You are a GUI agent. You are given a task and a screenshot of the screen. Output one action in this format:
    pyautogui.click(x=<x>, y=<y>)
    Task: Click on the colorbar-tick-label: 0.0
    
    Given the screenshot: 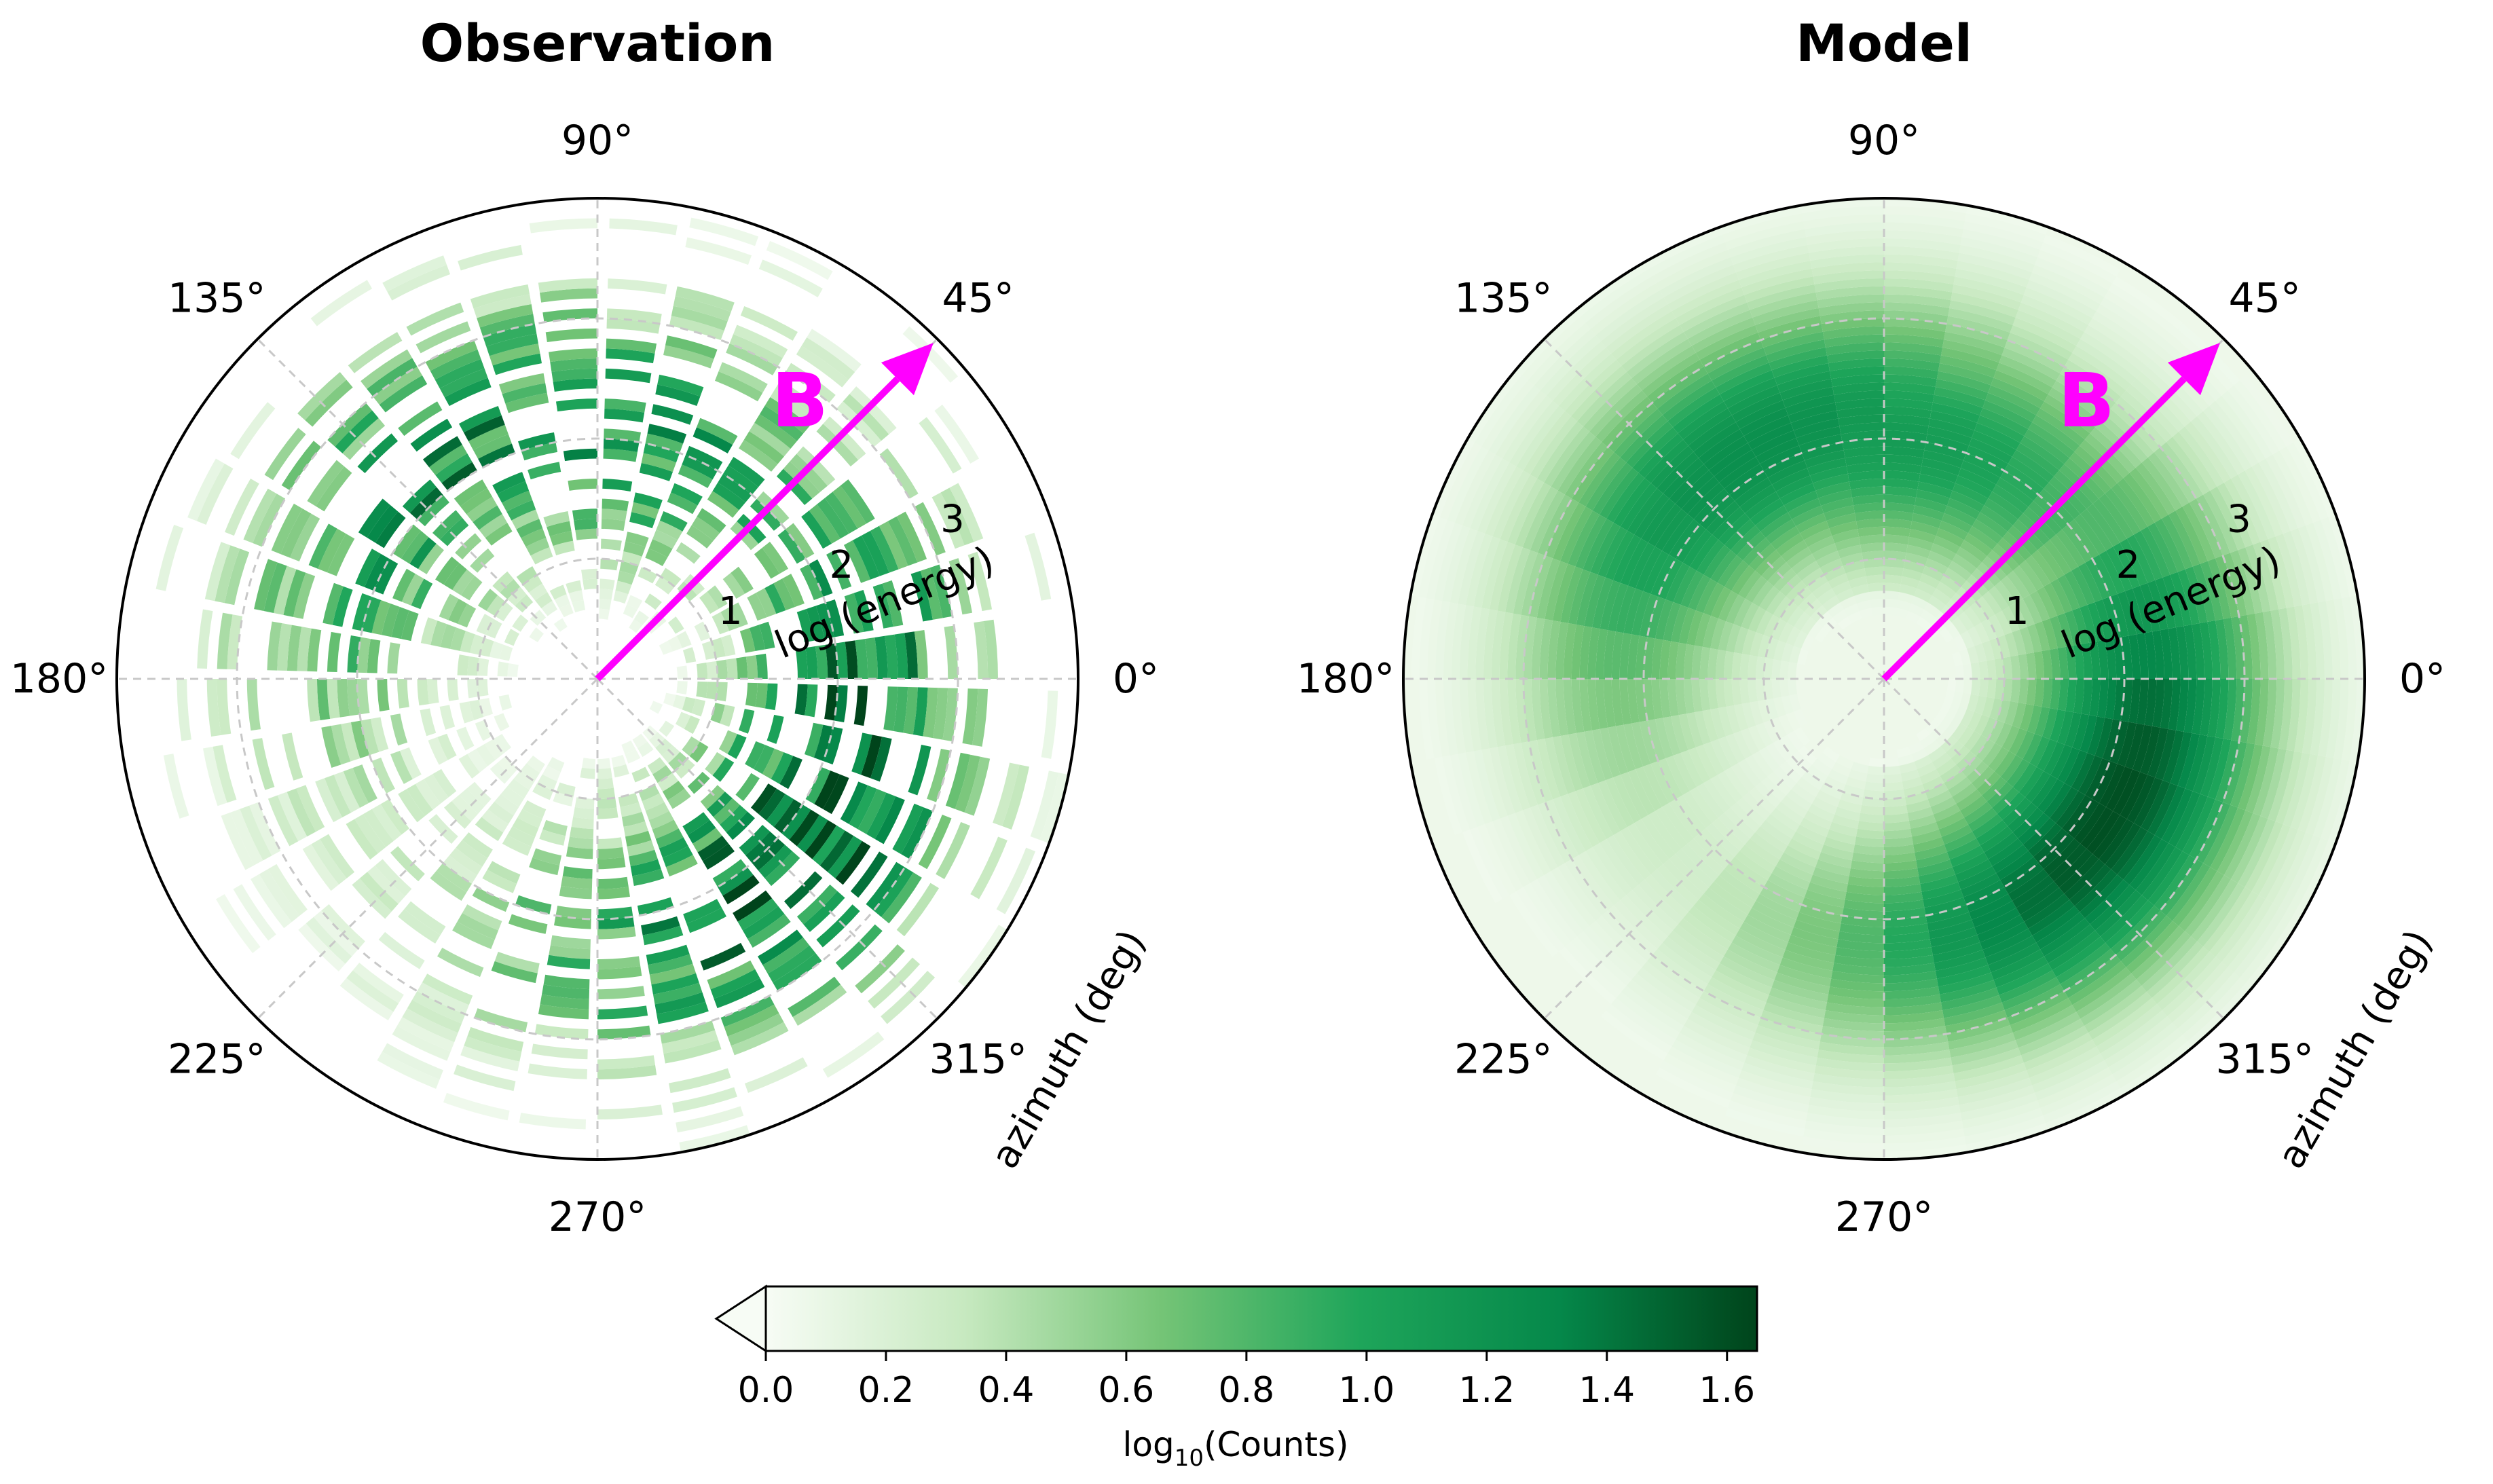 What is the action you would take?
    pyautogui.click(x=766, y=1390)
    